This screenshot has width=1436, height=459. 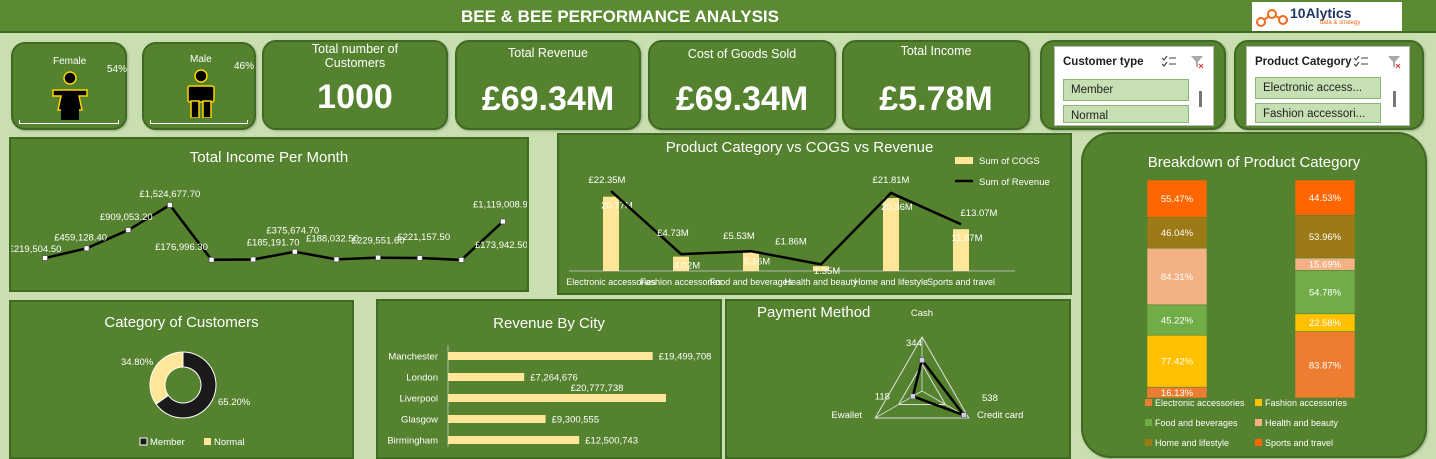 What do you see at coordinates (422, 378) in the screenshot?
I see `city-tick-label: London` at bounding box center [422, 378].